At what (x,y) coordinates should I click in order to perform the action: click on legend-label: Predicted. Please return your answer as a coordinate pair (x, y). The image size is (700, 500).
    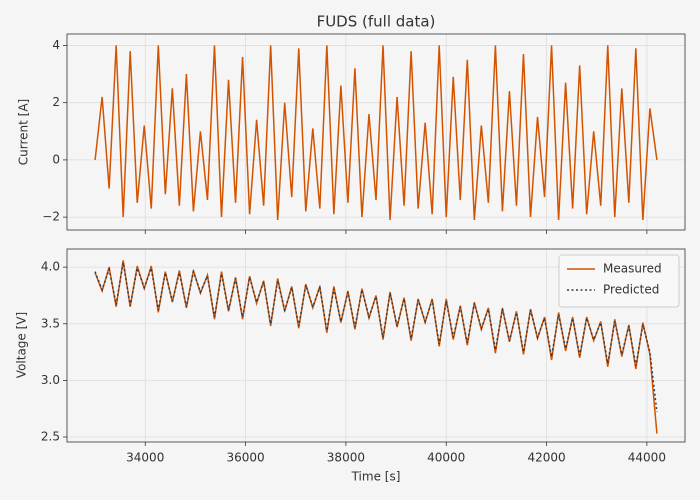
    Looking at the image, I should click on (631, 290).